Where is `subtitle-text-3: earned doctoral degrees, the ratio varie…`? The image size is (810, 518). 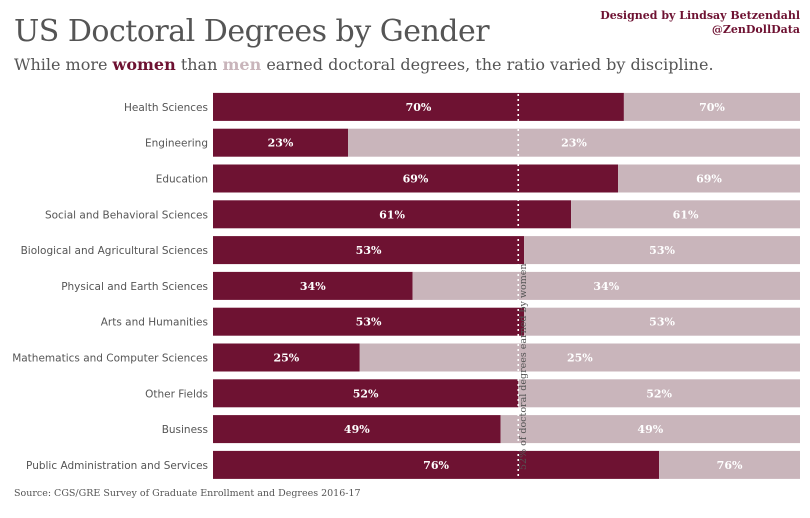 subtitle-text-3: earned doctoral degrees, the ratio varie… is located at coordinates (487, 64).